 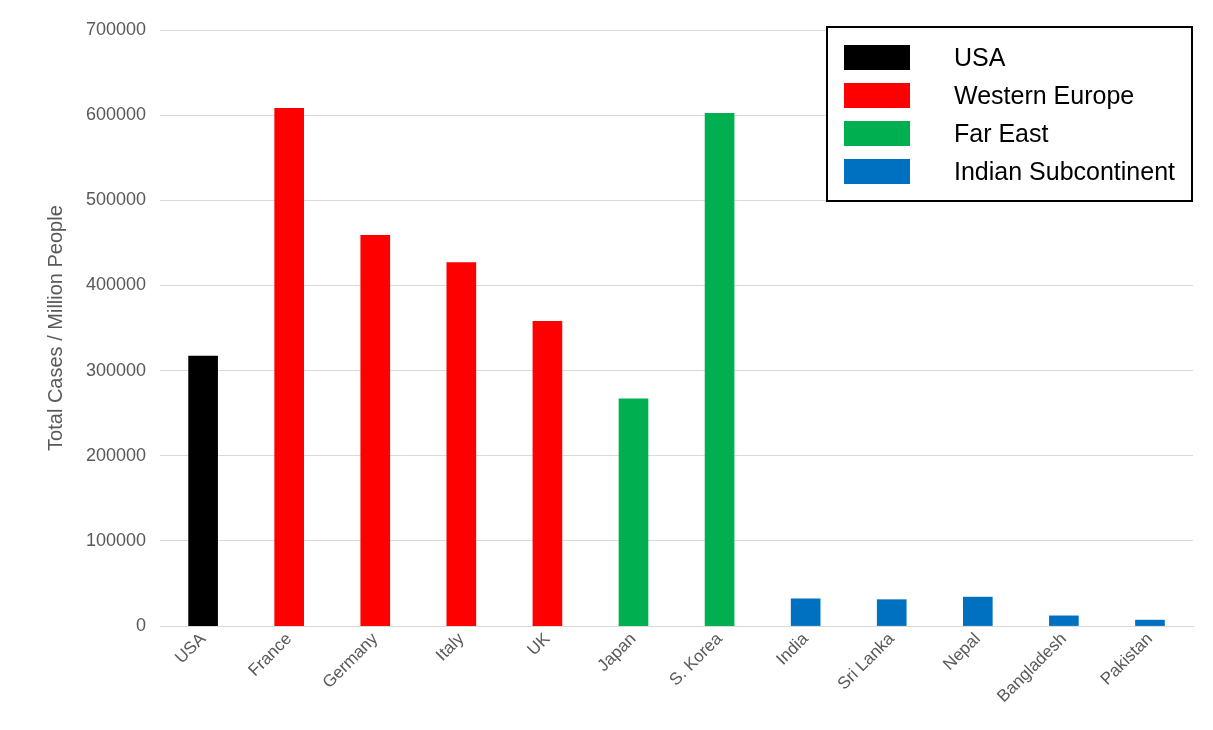 What do you see at coordinates (1001, 133) in the screenshot?
I see `legend-label: Far East` at bounding box center [1001, 133].